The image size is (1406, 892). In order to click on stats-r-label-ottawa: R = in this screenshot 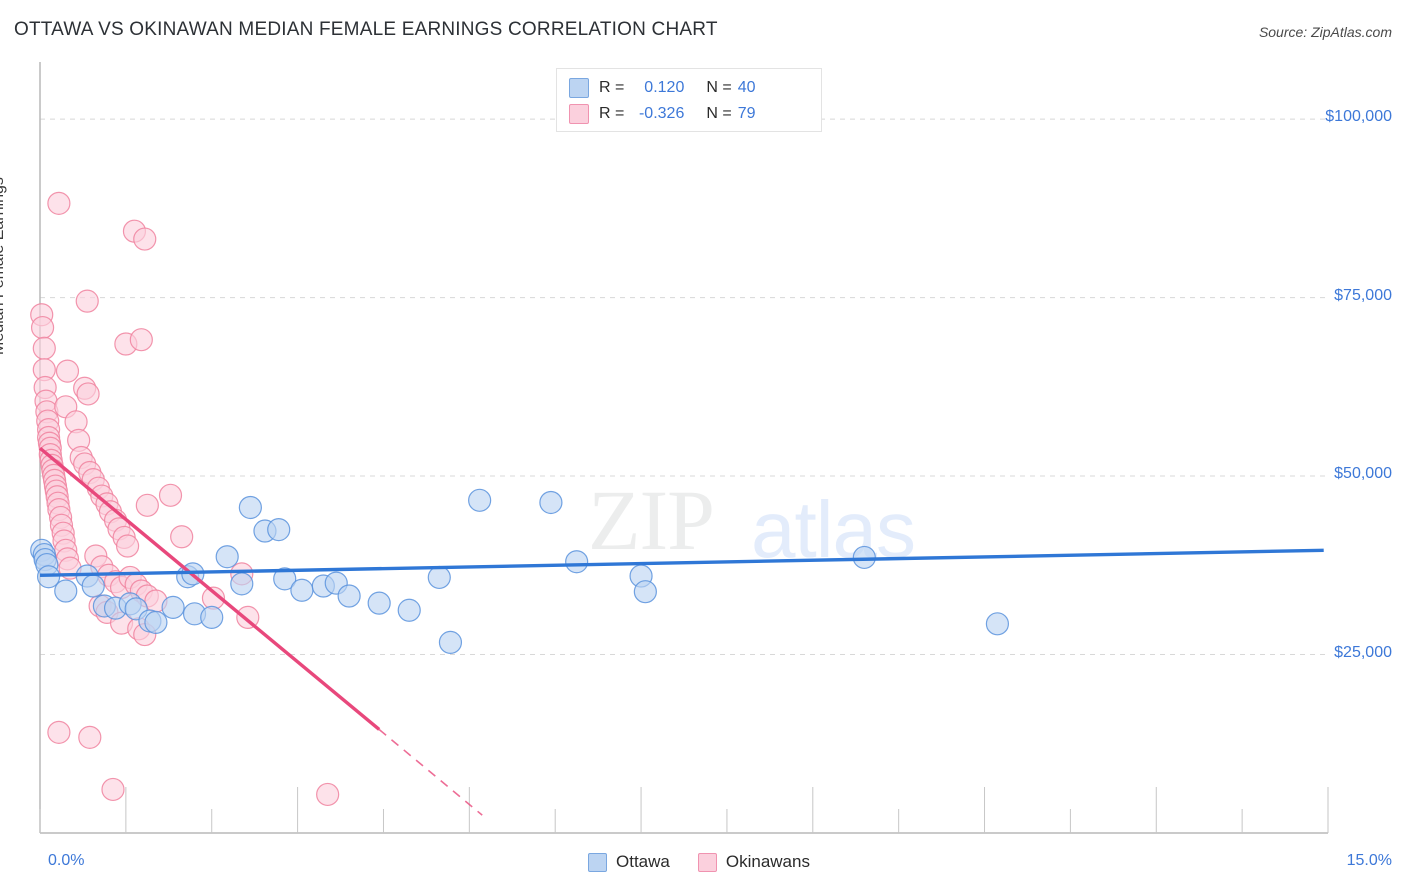, I will do `click(612, 87)`.